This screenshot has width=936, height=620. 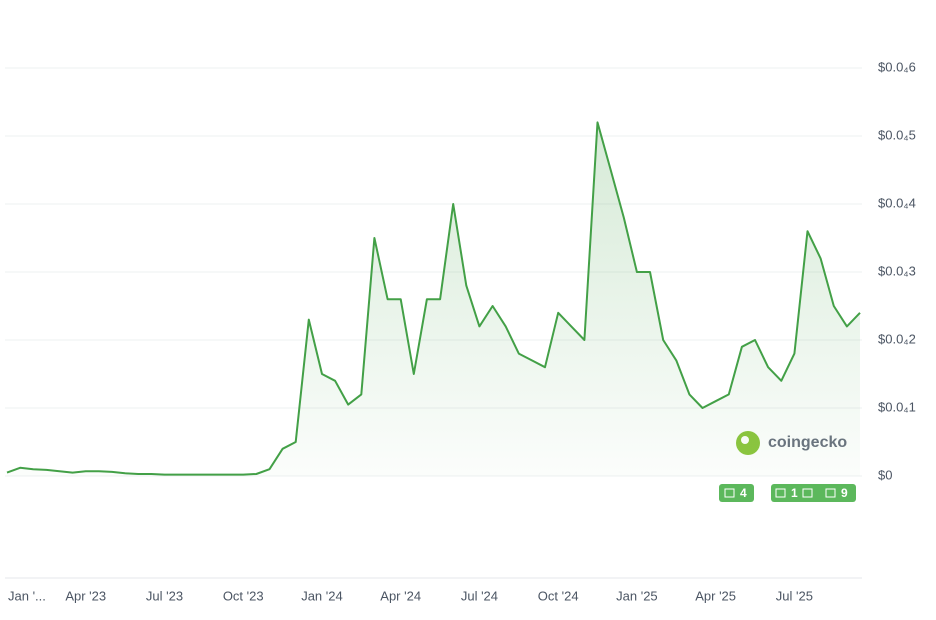 What do you see at coordinates (243, 595) in the screenshot?
I see `x-tick-label: Oct '23` at bounding box center [243, 595].